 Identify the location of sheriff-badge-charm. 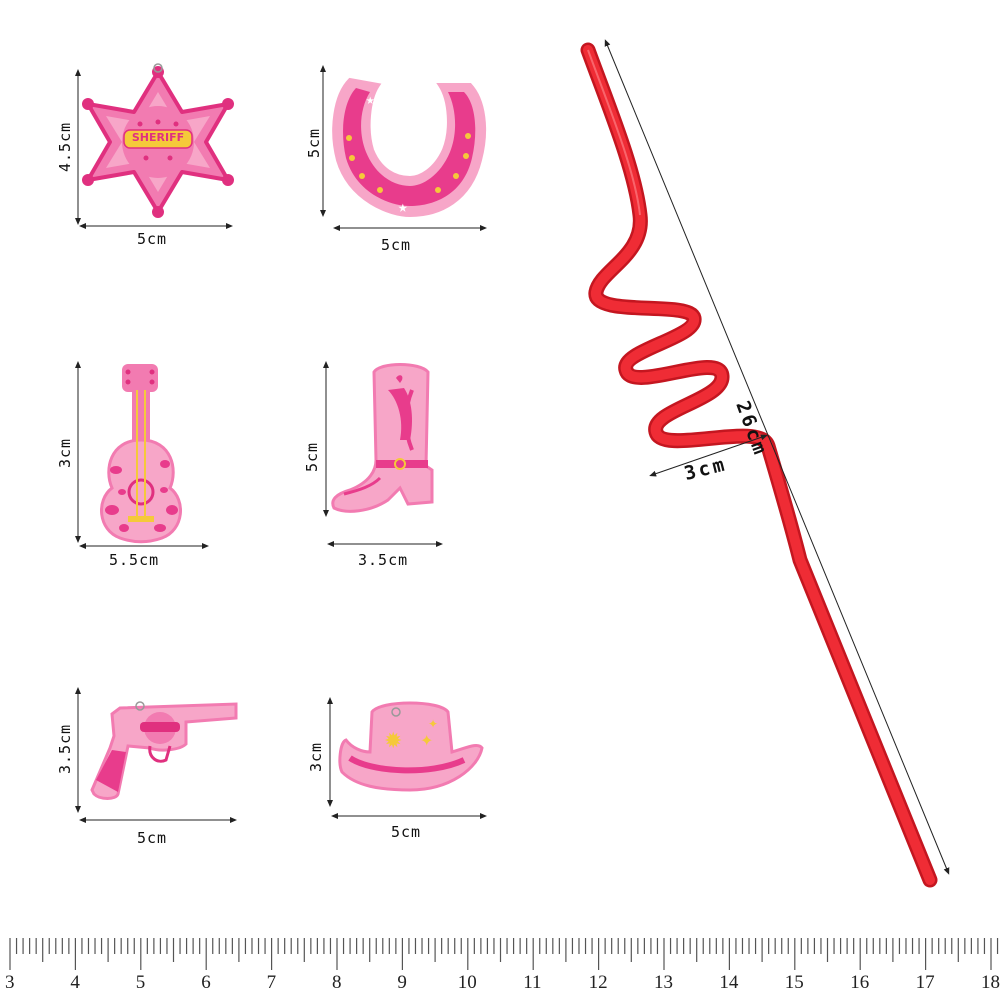
(158, 140).